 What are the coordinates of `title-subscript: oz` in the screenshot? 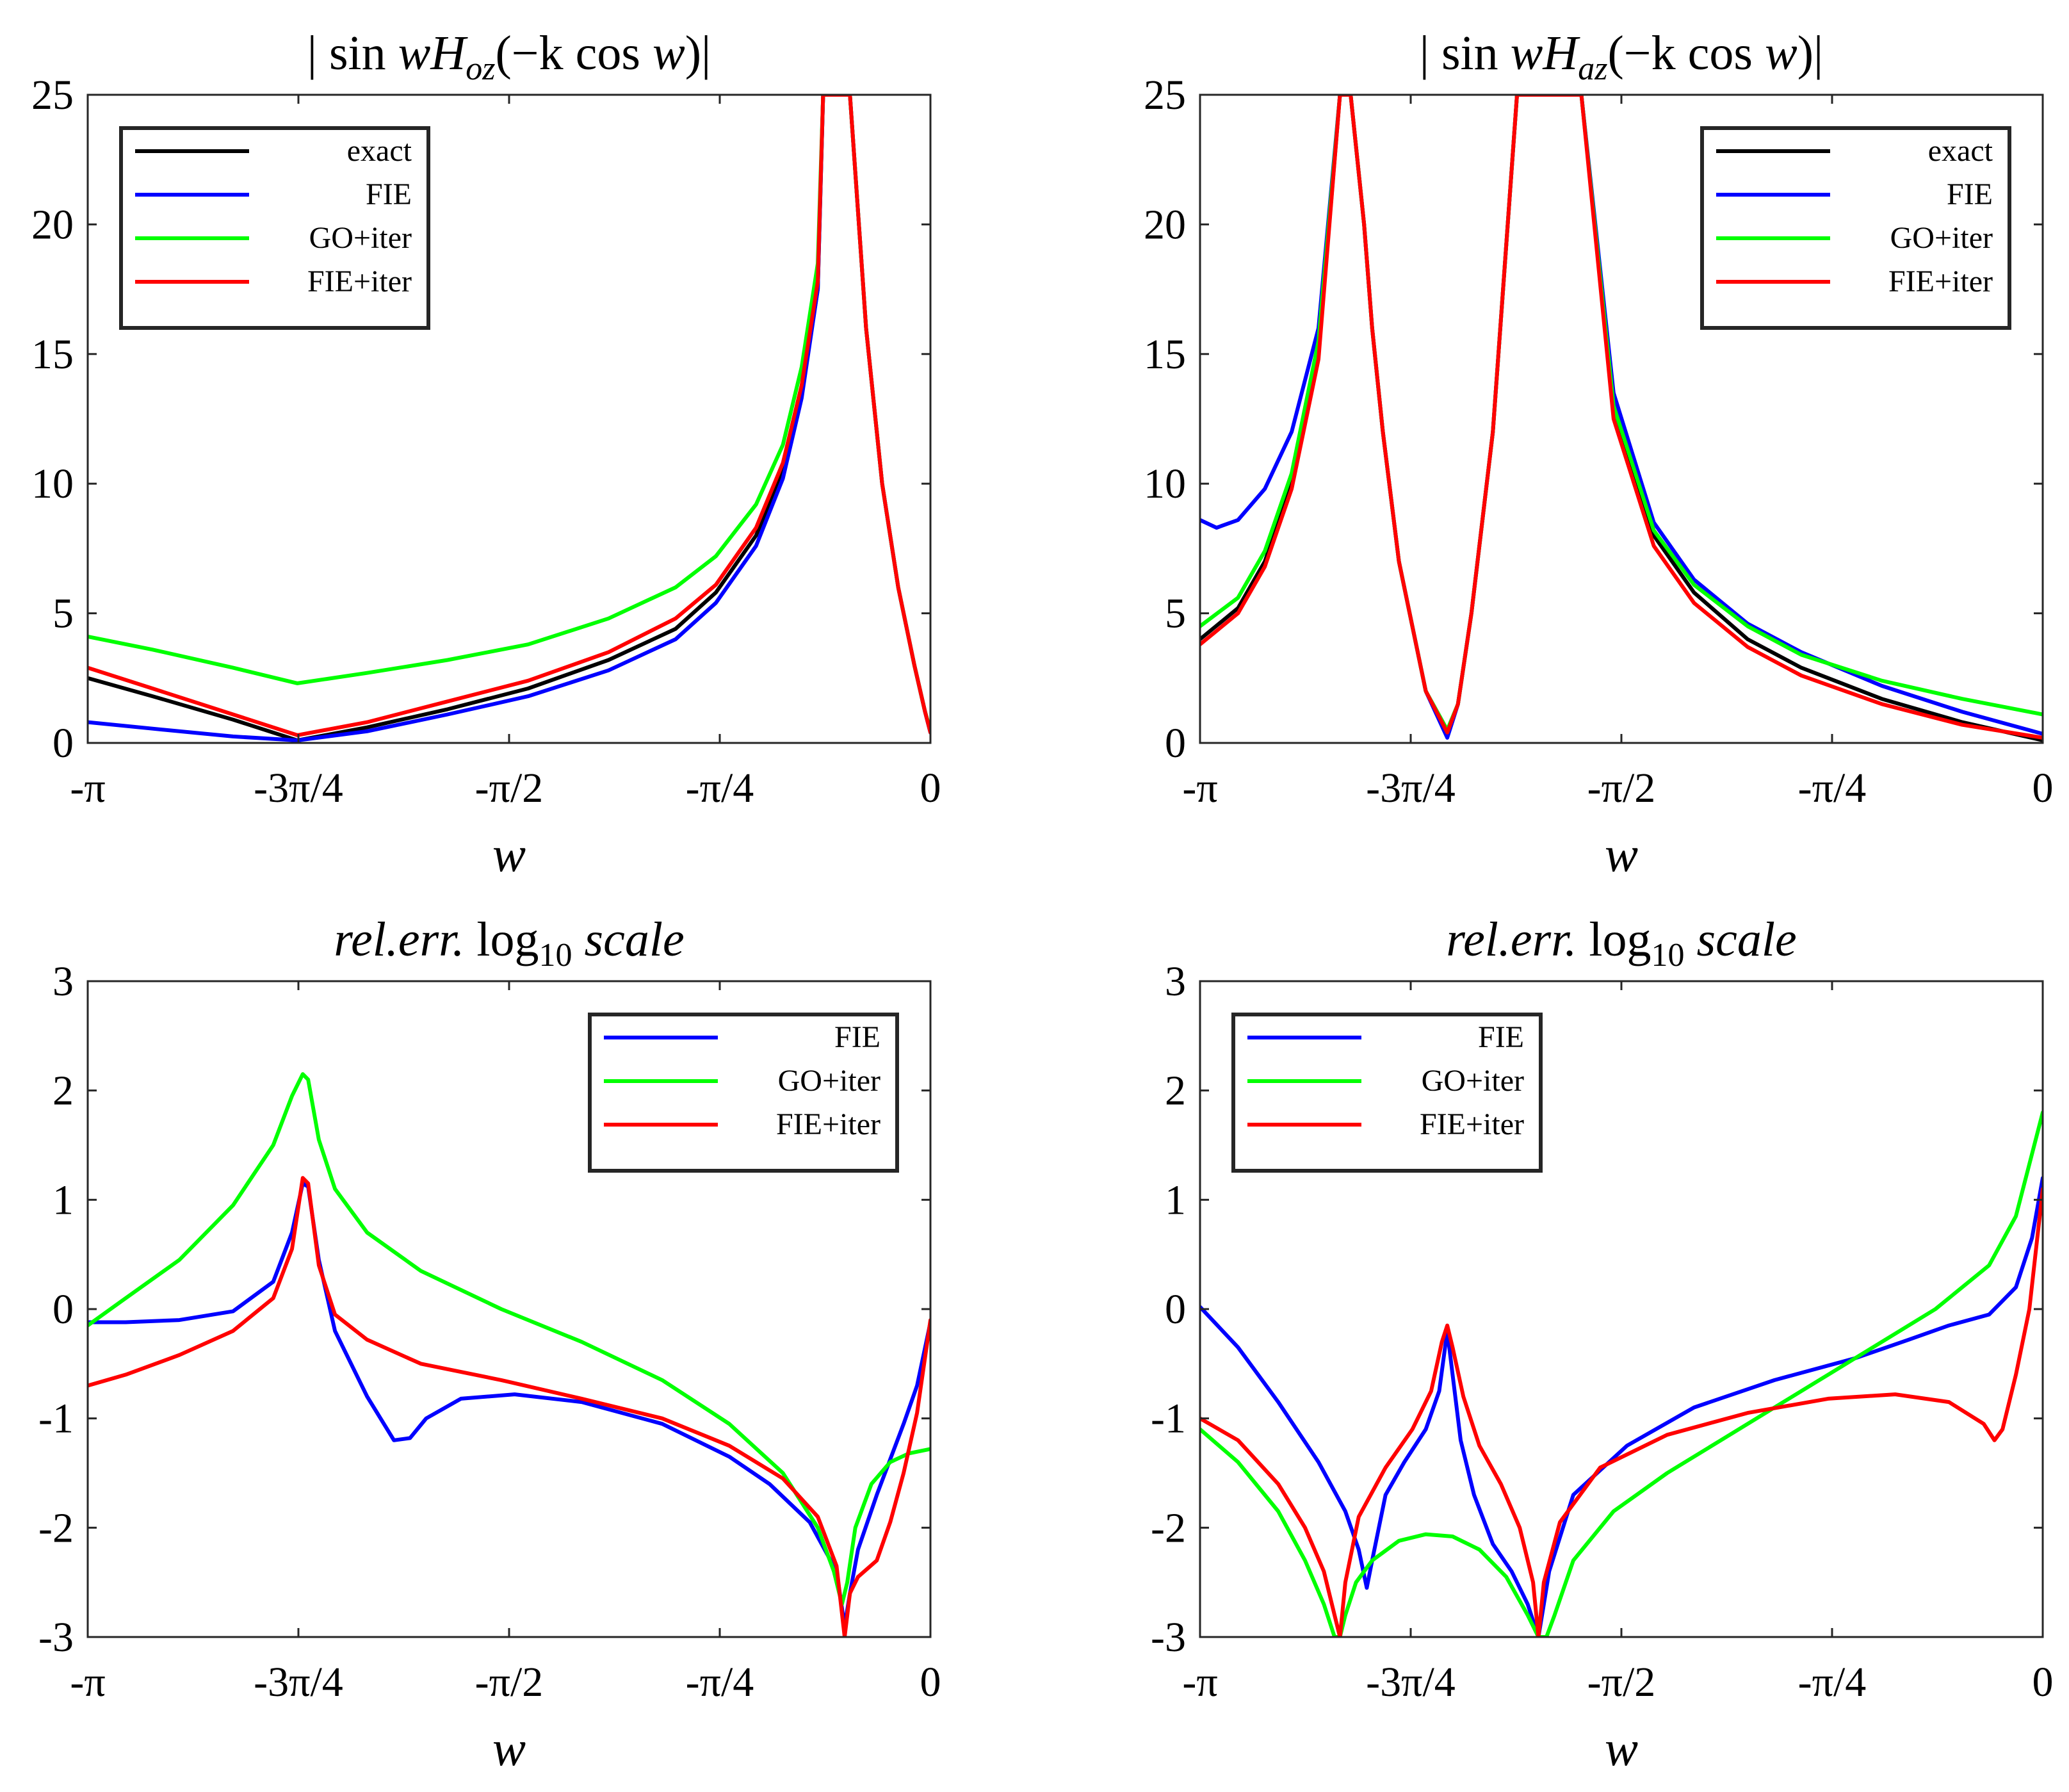 It's located at (481, 69).